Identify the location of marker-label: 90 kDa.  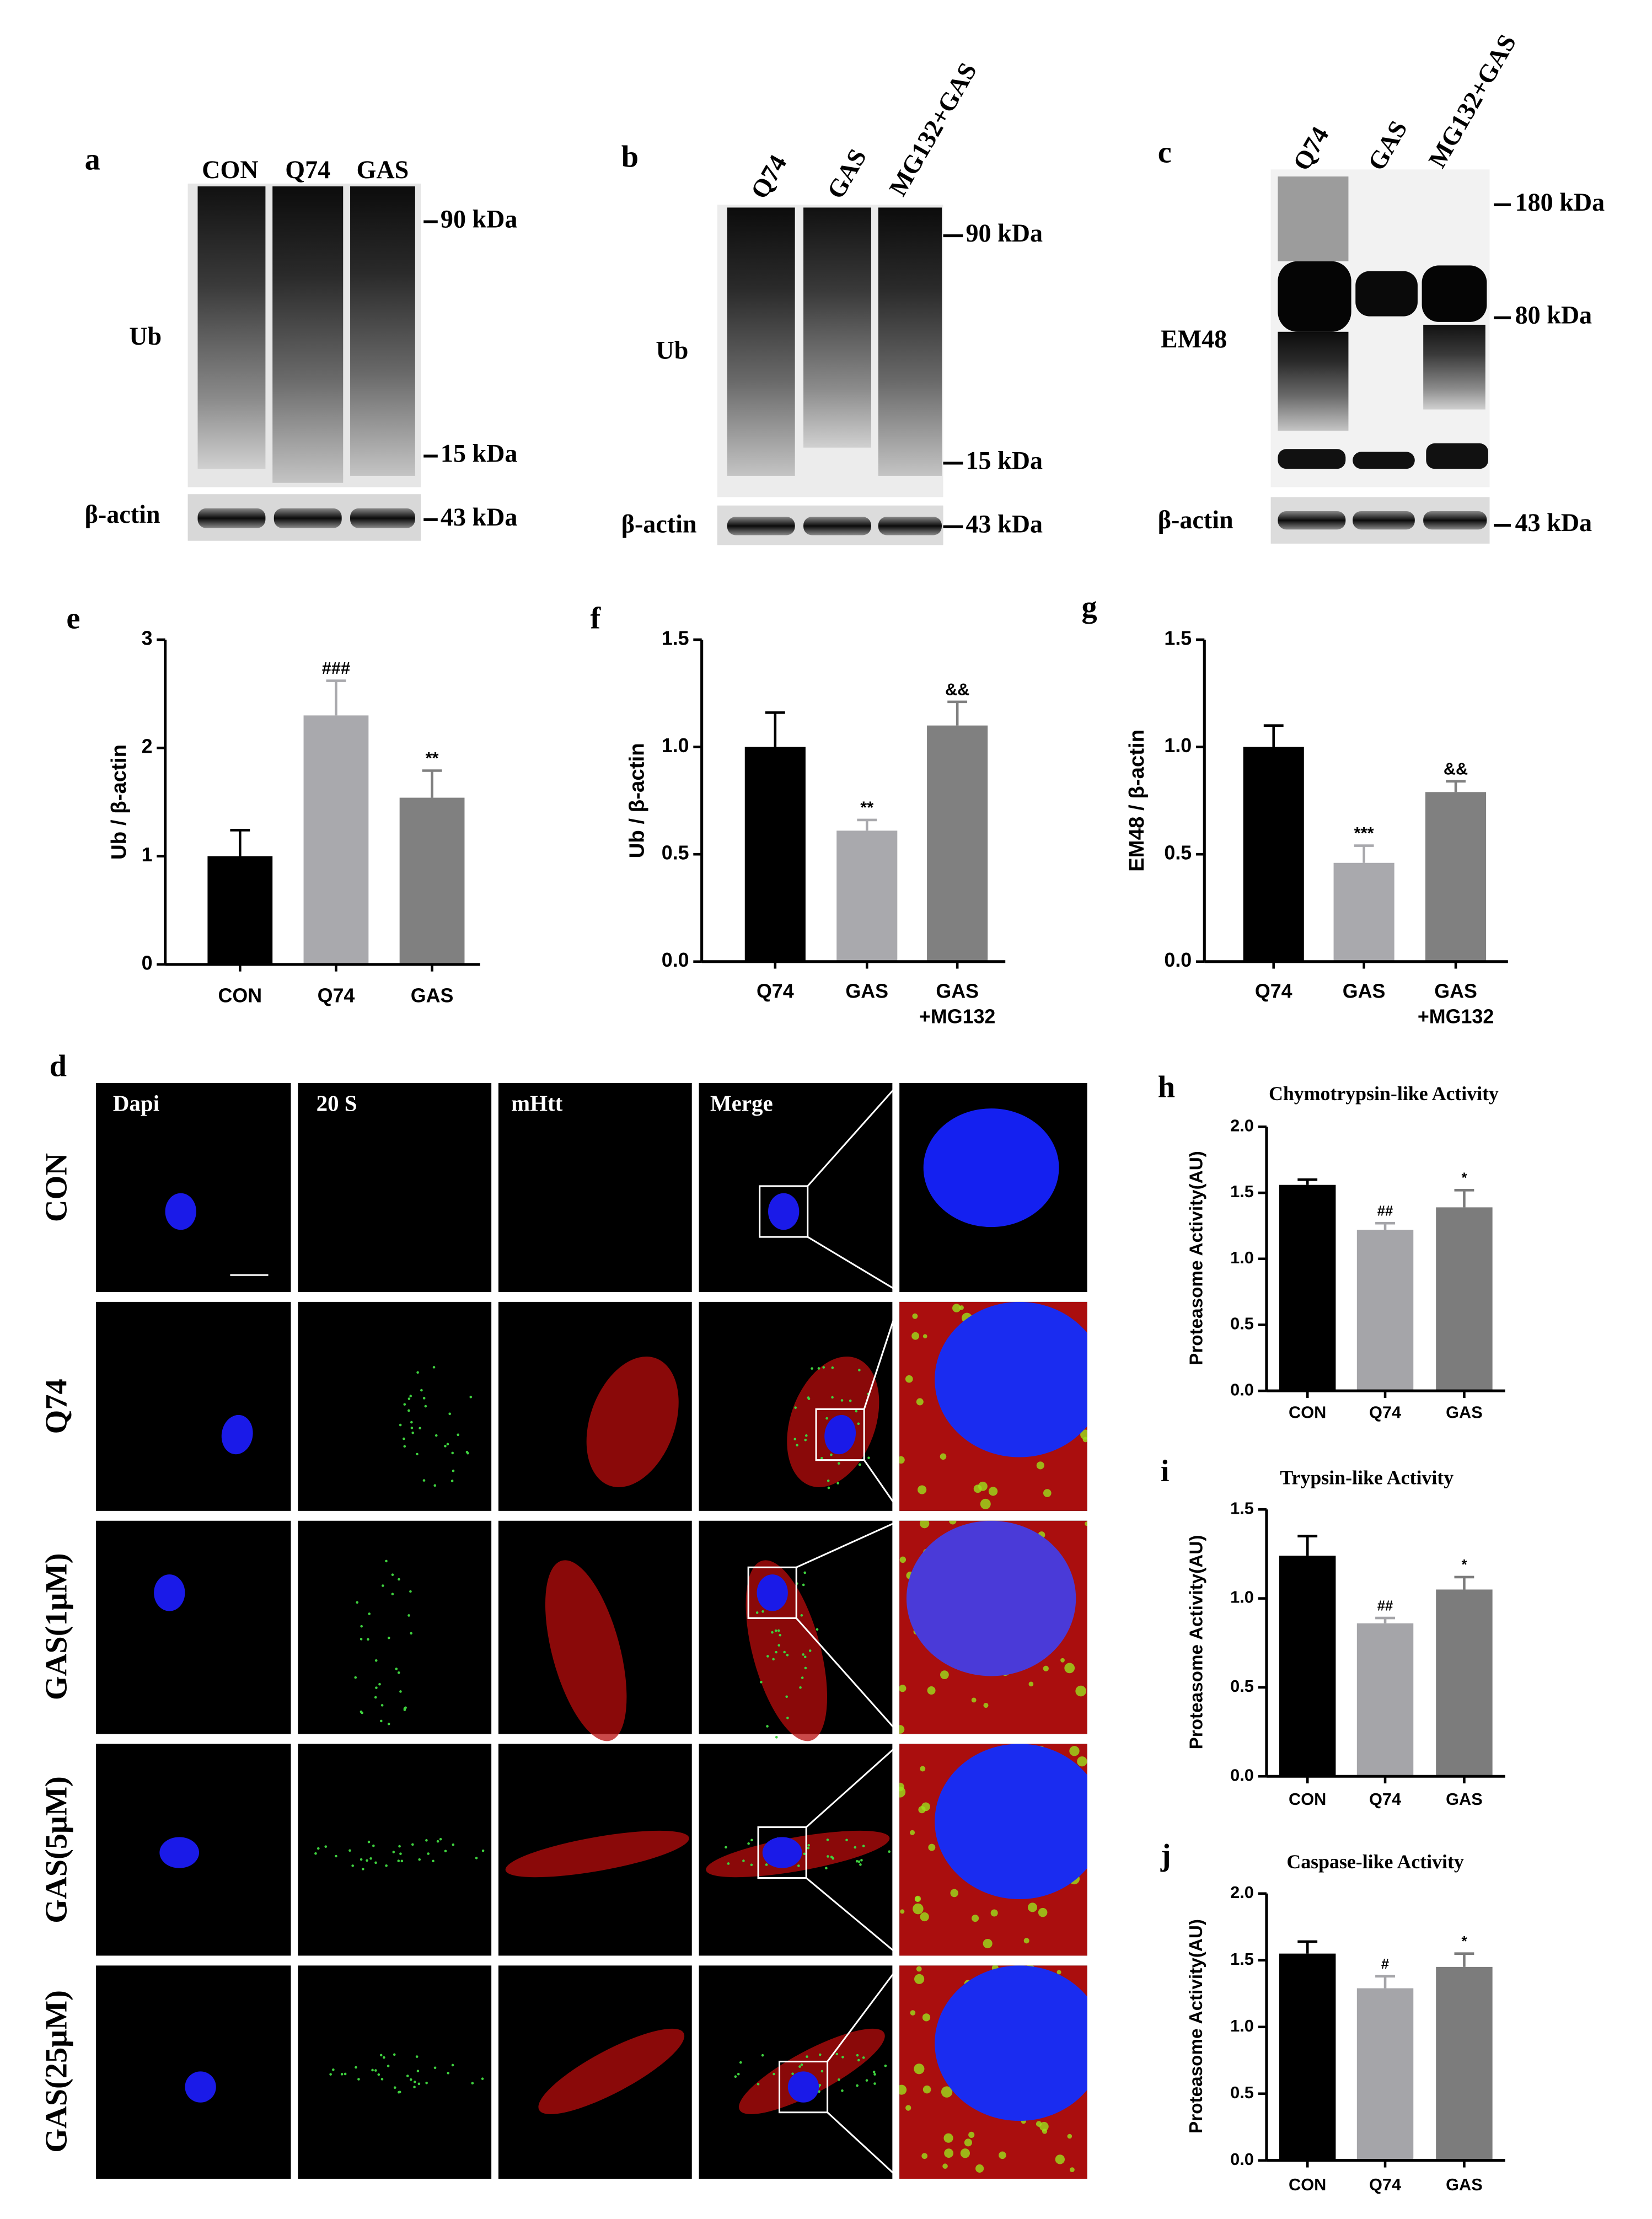
(1004, 233).